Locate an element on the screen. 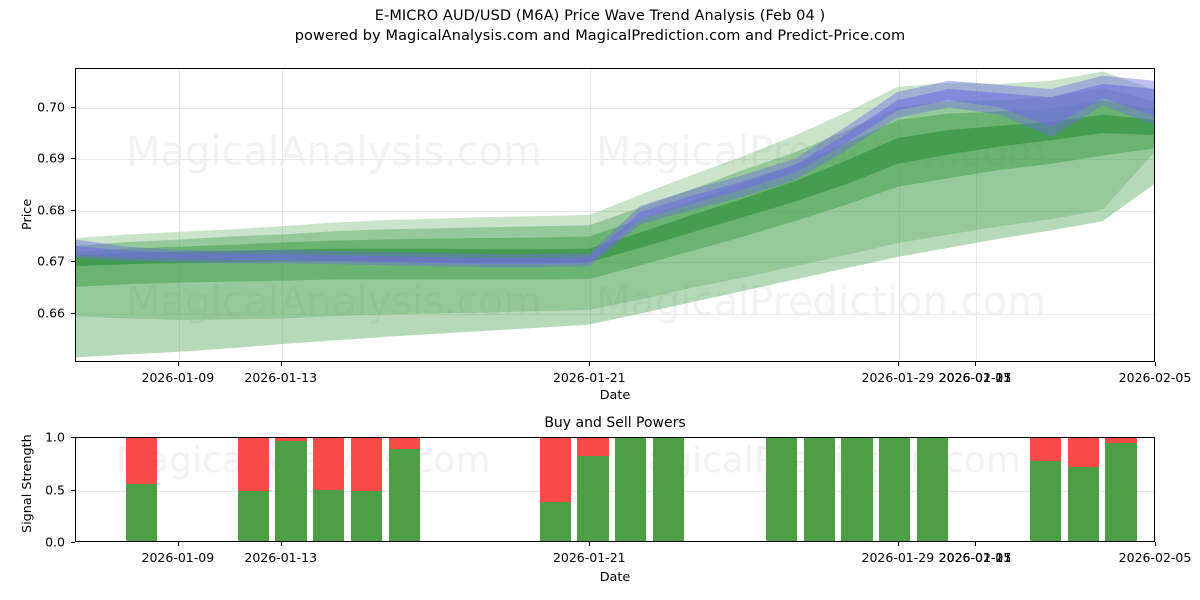 Image resolution: width=1200 pixels, height=600 pixels. signal-y-tick-label: 0.5 is located at coordinates (55, 489).